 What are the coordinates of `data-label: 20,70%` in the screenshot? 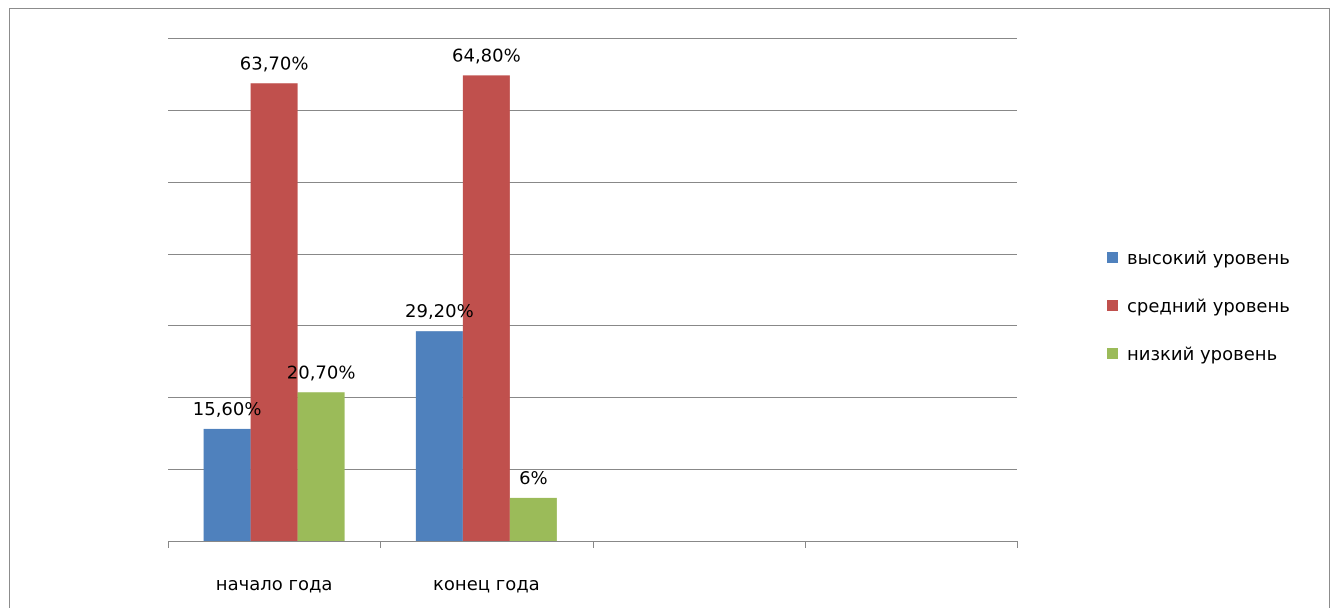 It's located at (321, 372).